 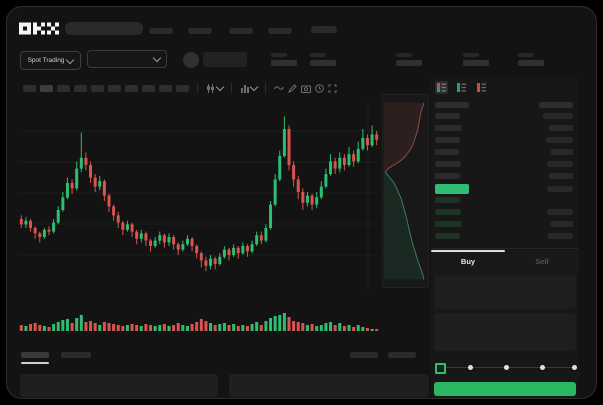 I want to click on orderbook-bids-button, so click(x=461, y=87).